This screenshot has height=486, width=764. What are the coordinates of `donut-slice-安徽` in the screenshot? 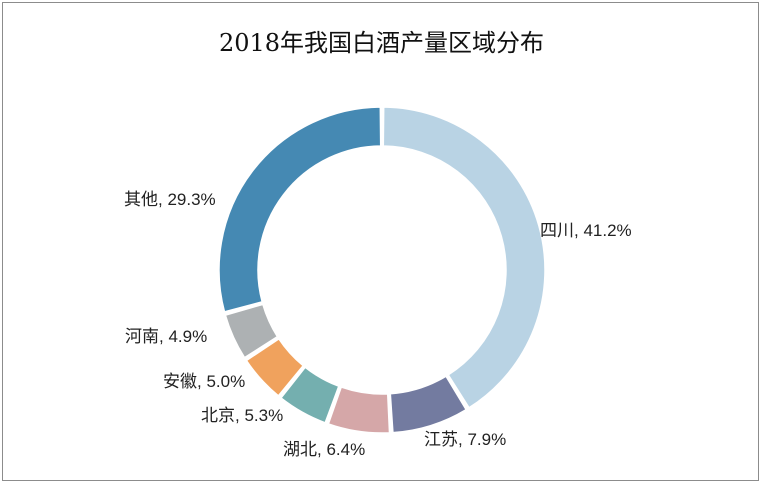 It's located at (275, 367).